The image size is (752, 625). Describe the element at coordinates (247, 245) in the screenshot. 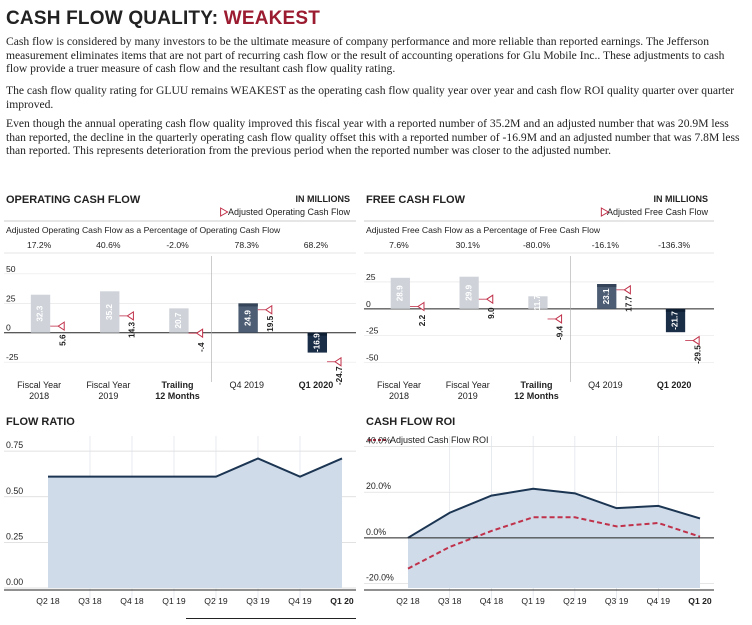

I see `percentage-value: 78.3%` at that location.